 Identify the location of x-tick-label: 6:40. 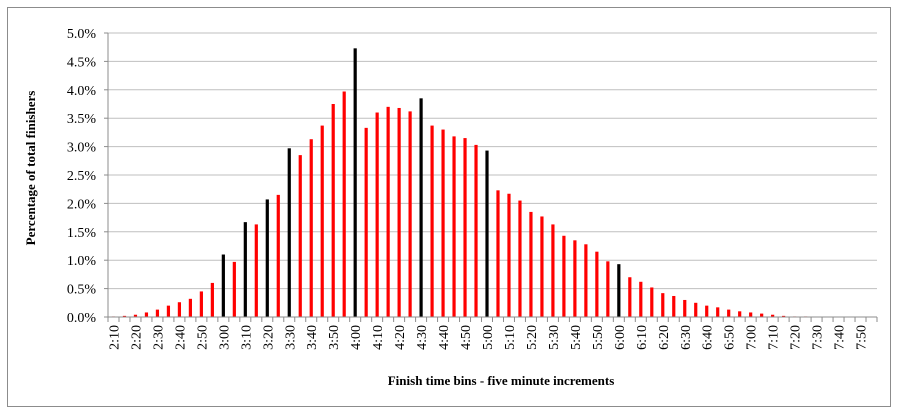
(708, 337).